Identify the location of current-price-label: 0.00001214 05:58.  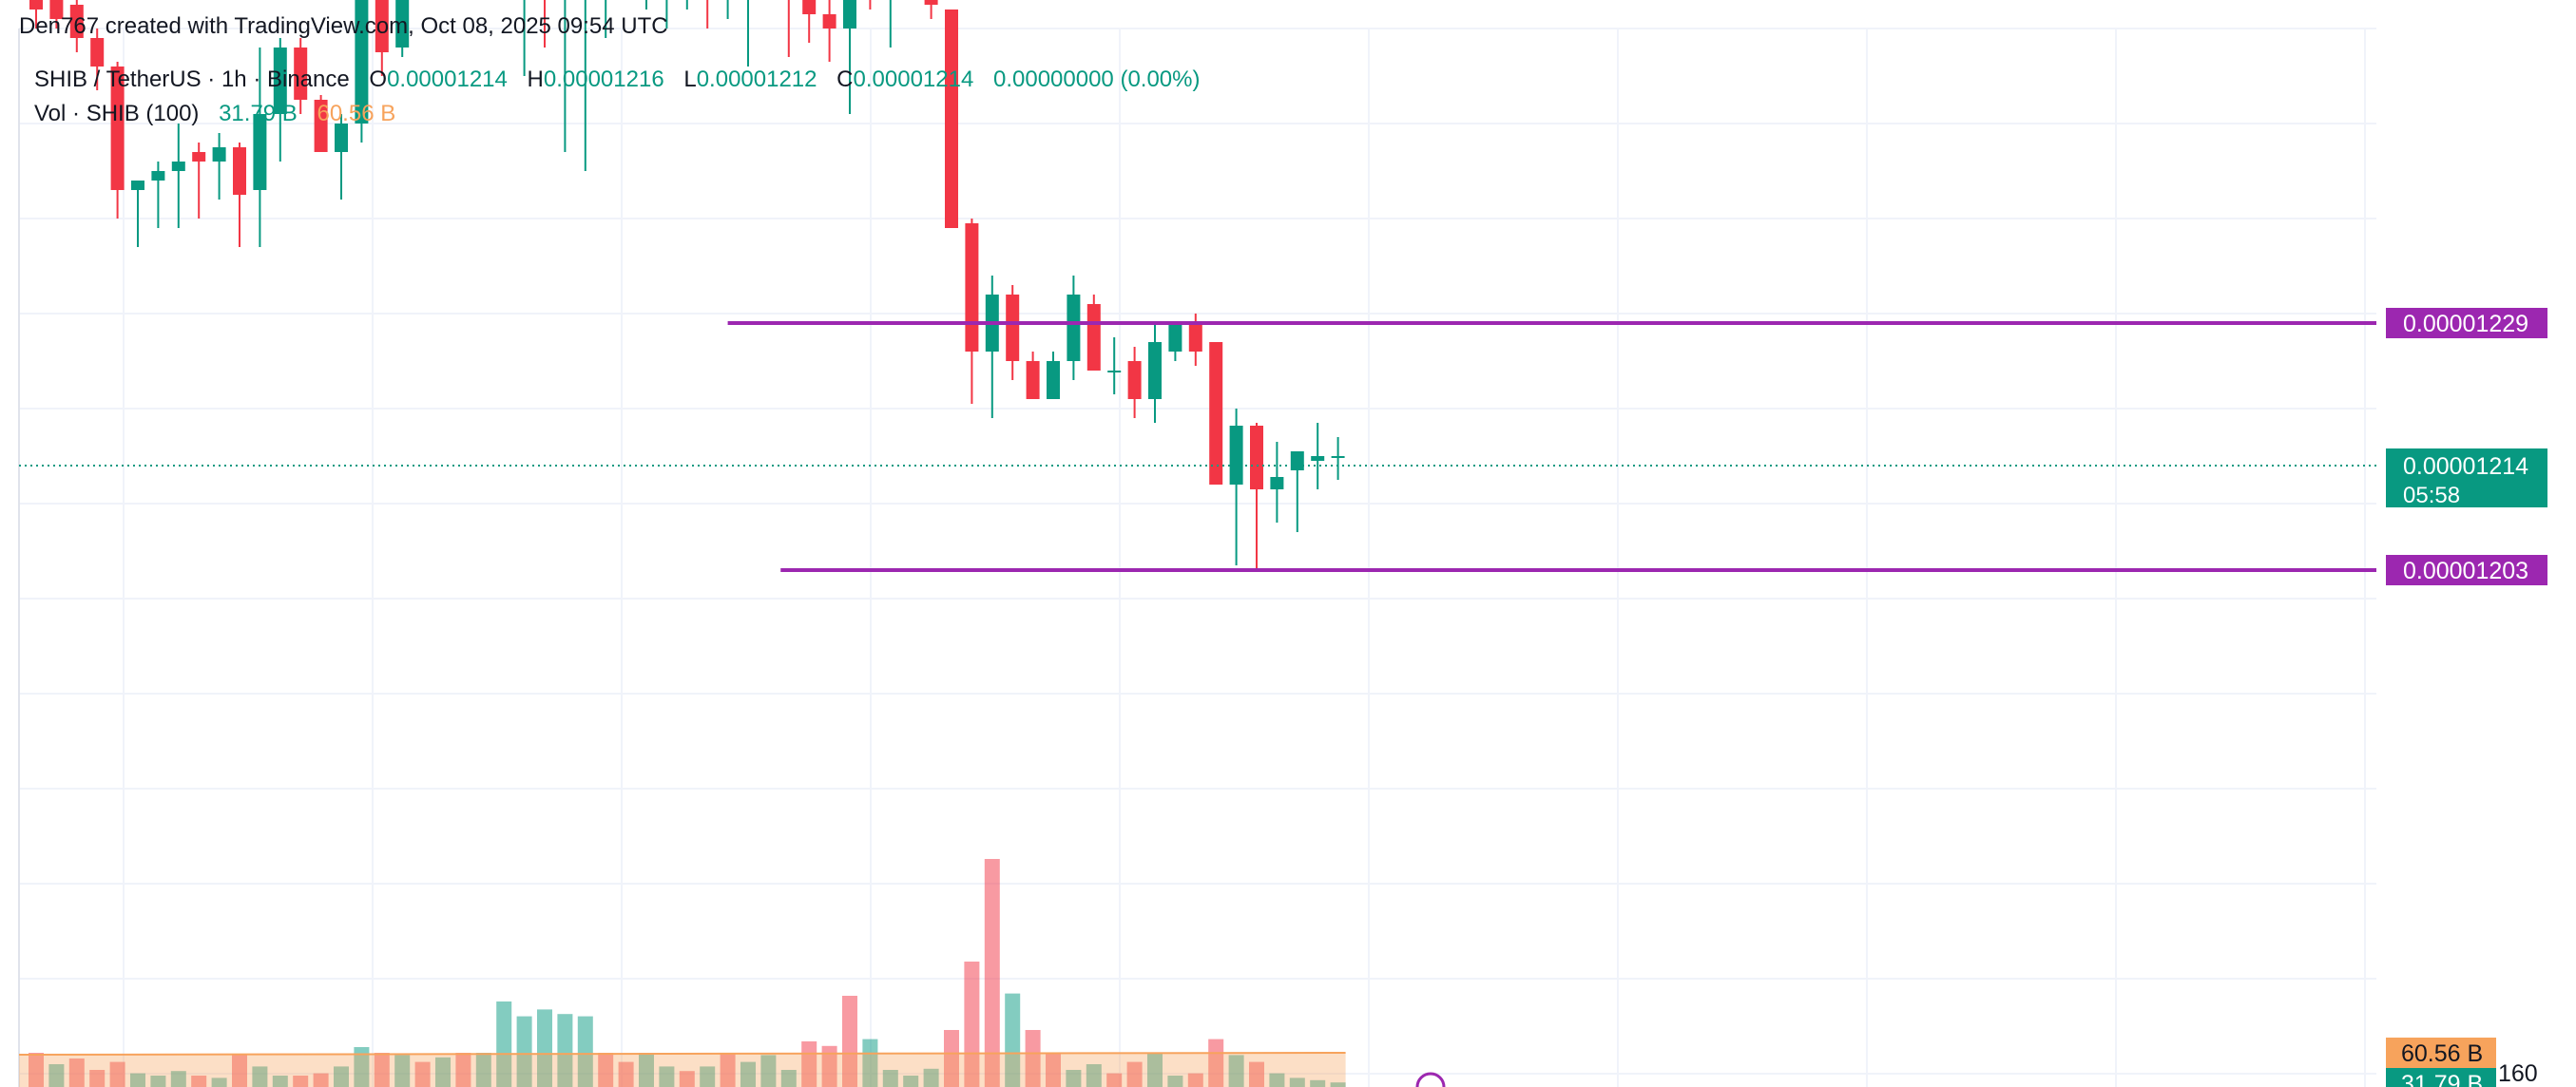
(2466, 478).